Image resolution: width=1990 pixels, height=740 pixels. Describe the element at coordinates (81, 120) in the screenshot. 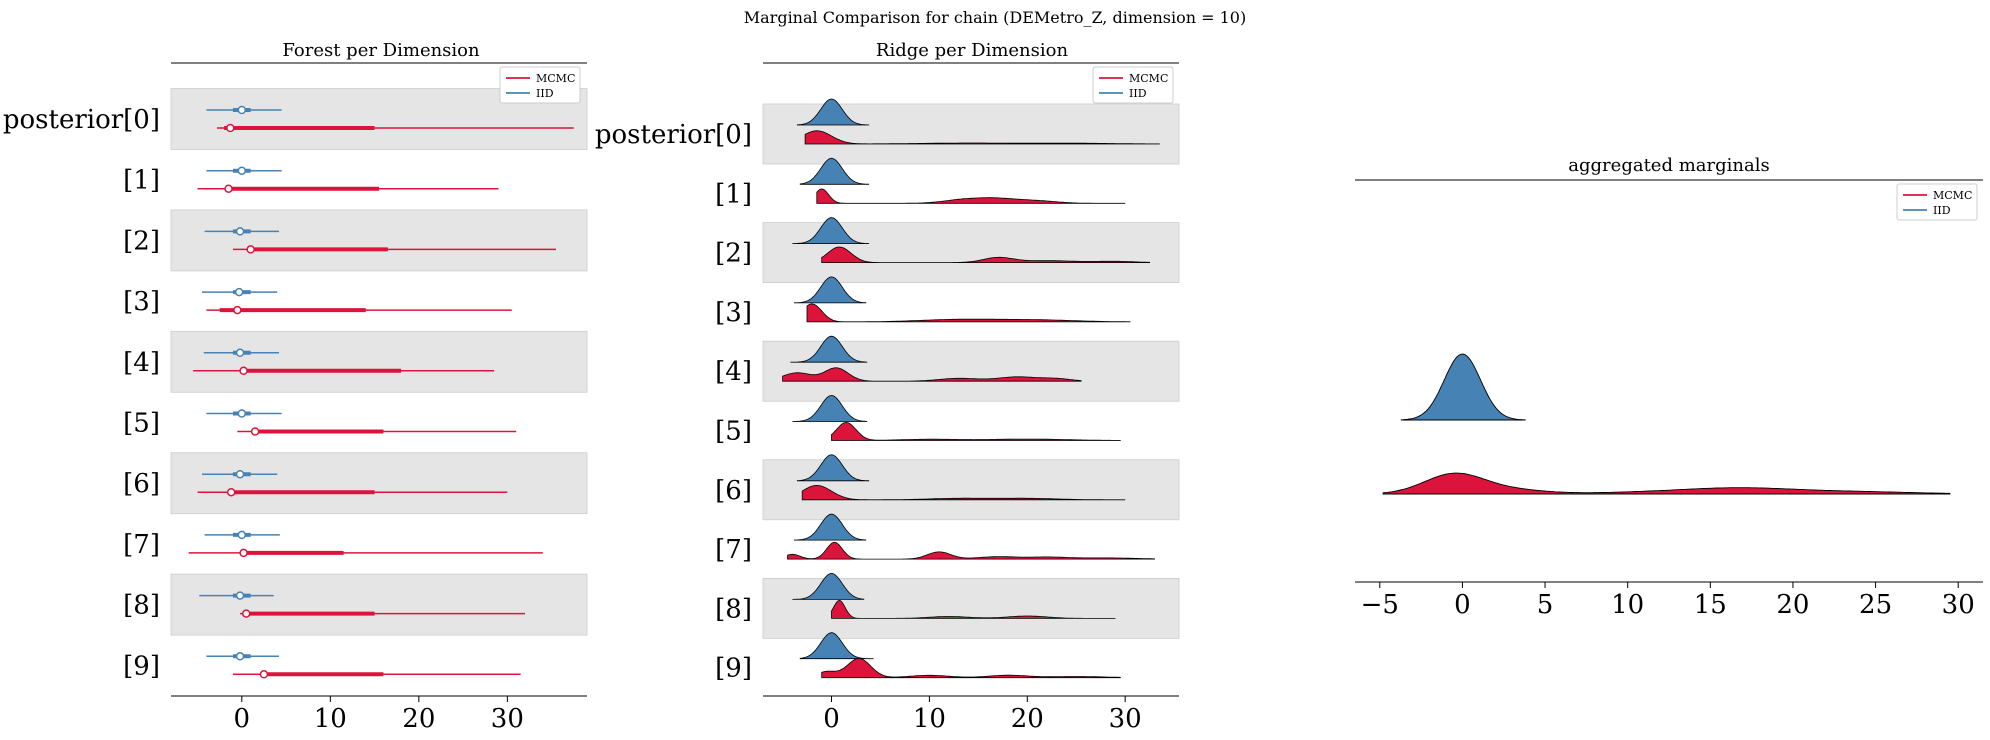

I see `forest-row-label: posterior[0]` at that location.